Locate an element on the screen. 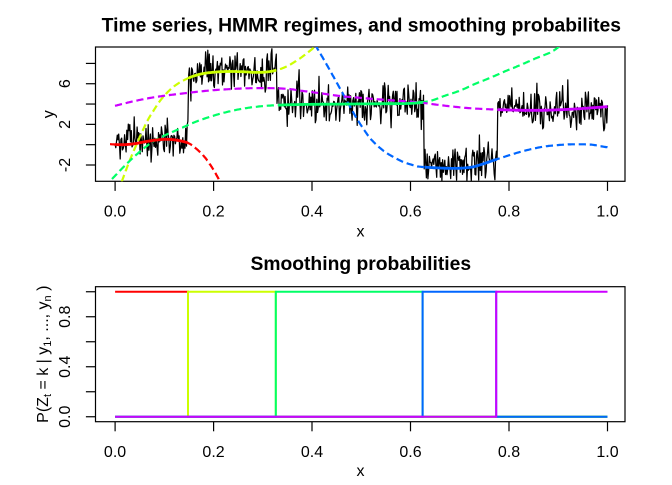  svg-text: 2 is located at coordinates (65, 124).